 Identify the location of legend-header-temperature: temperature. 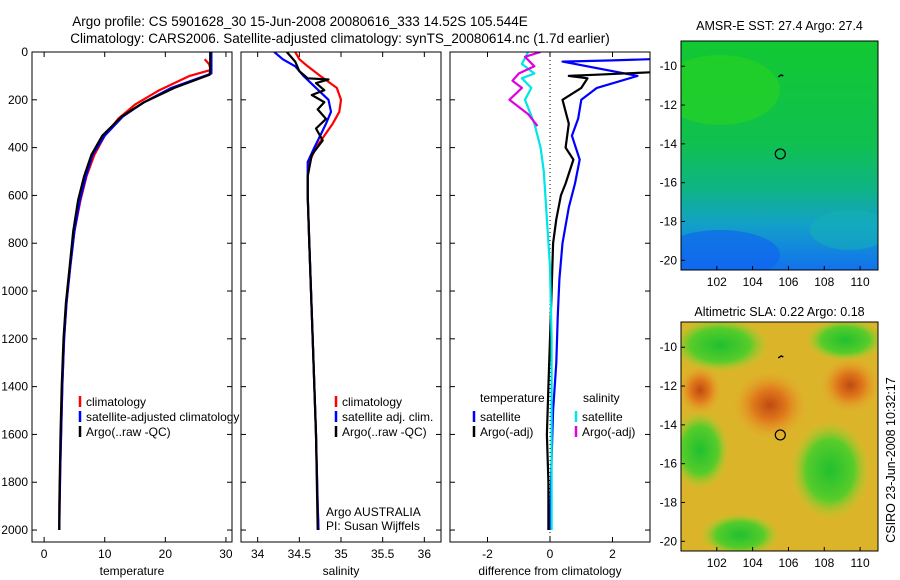
(512, 398).